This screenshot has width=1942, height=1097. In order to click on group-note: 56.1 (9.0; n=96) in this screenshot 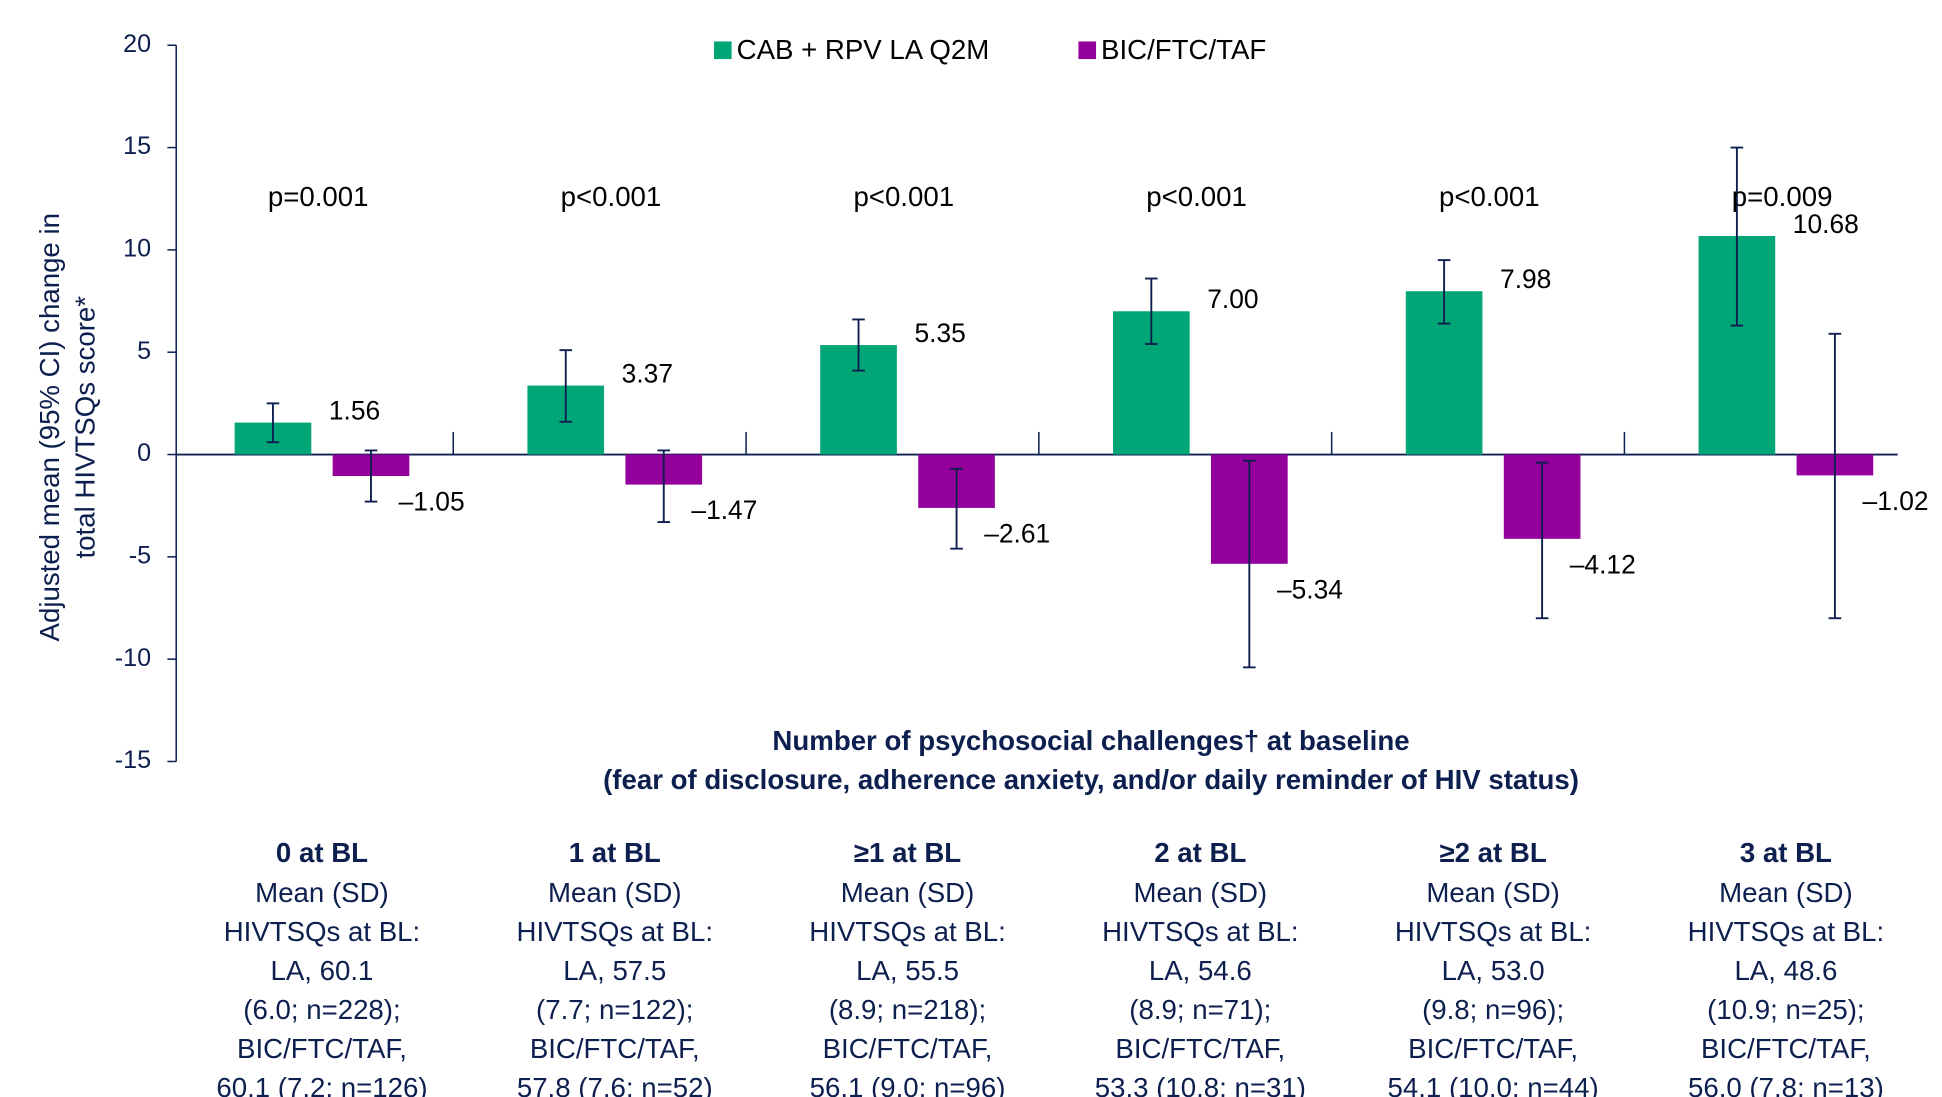, I will do `click(908, 1084)`.